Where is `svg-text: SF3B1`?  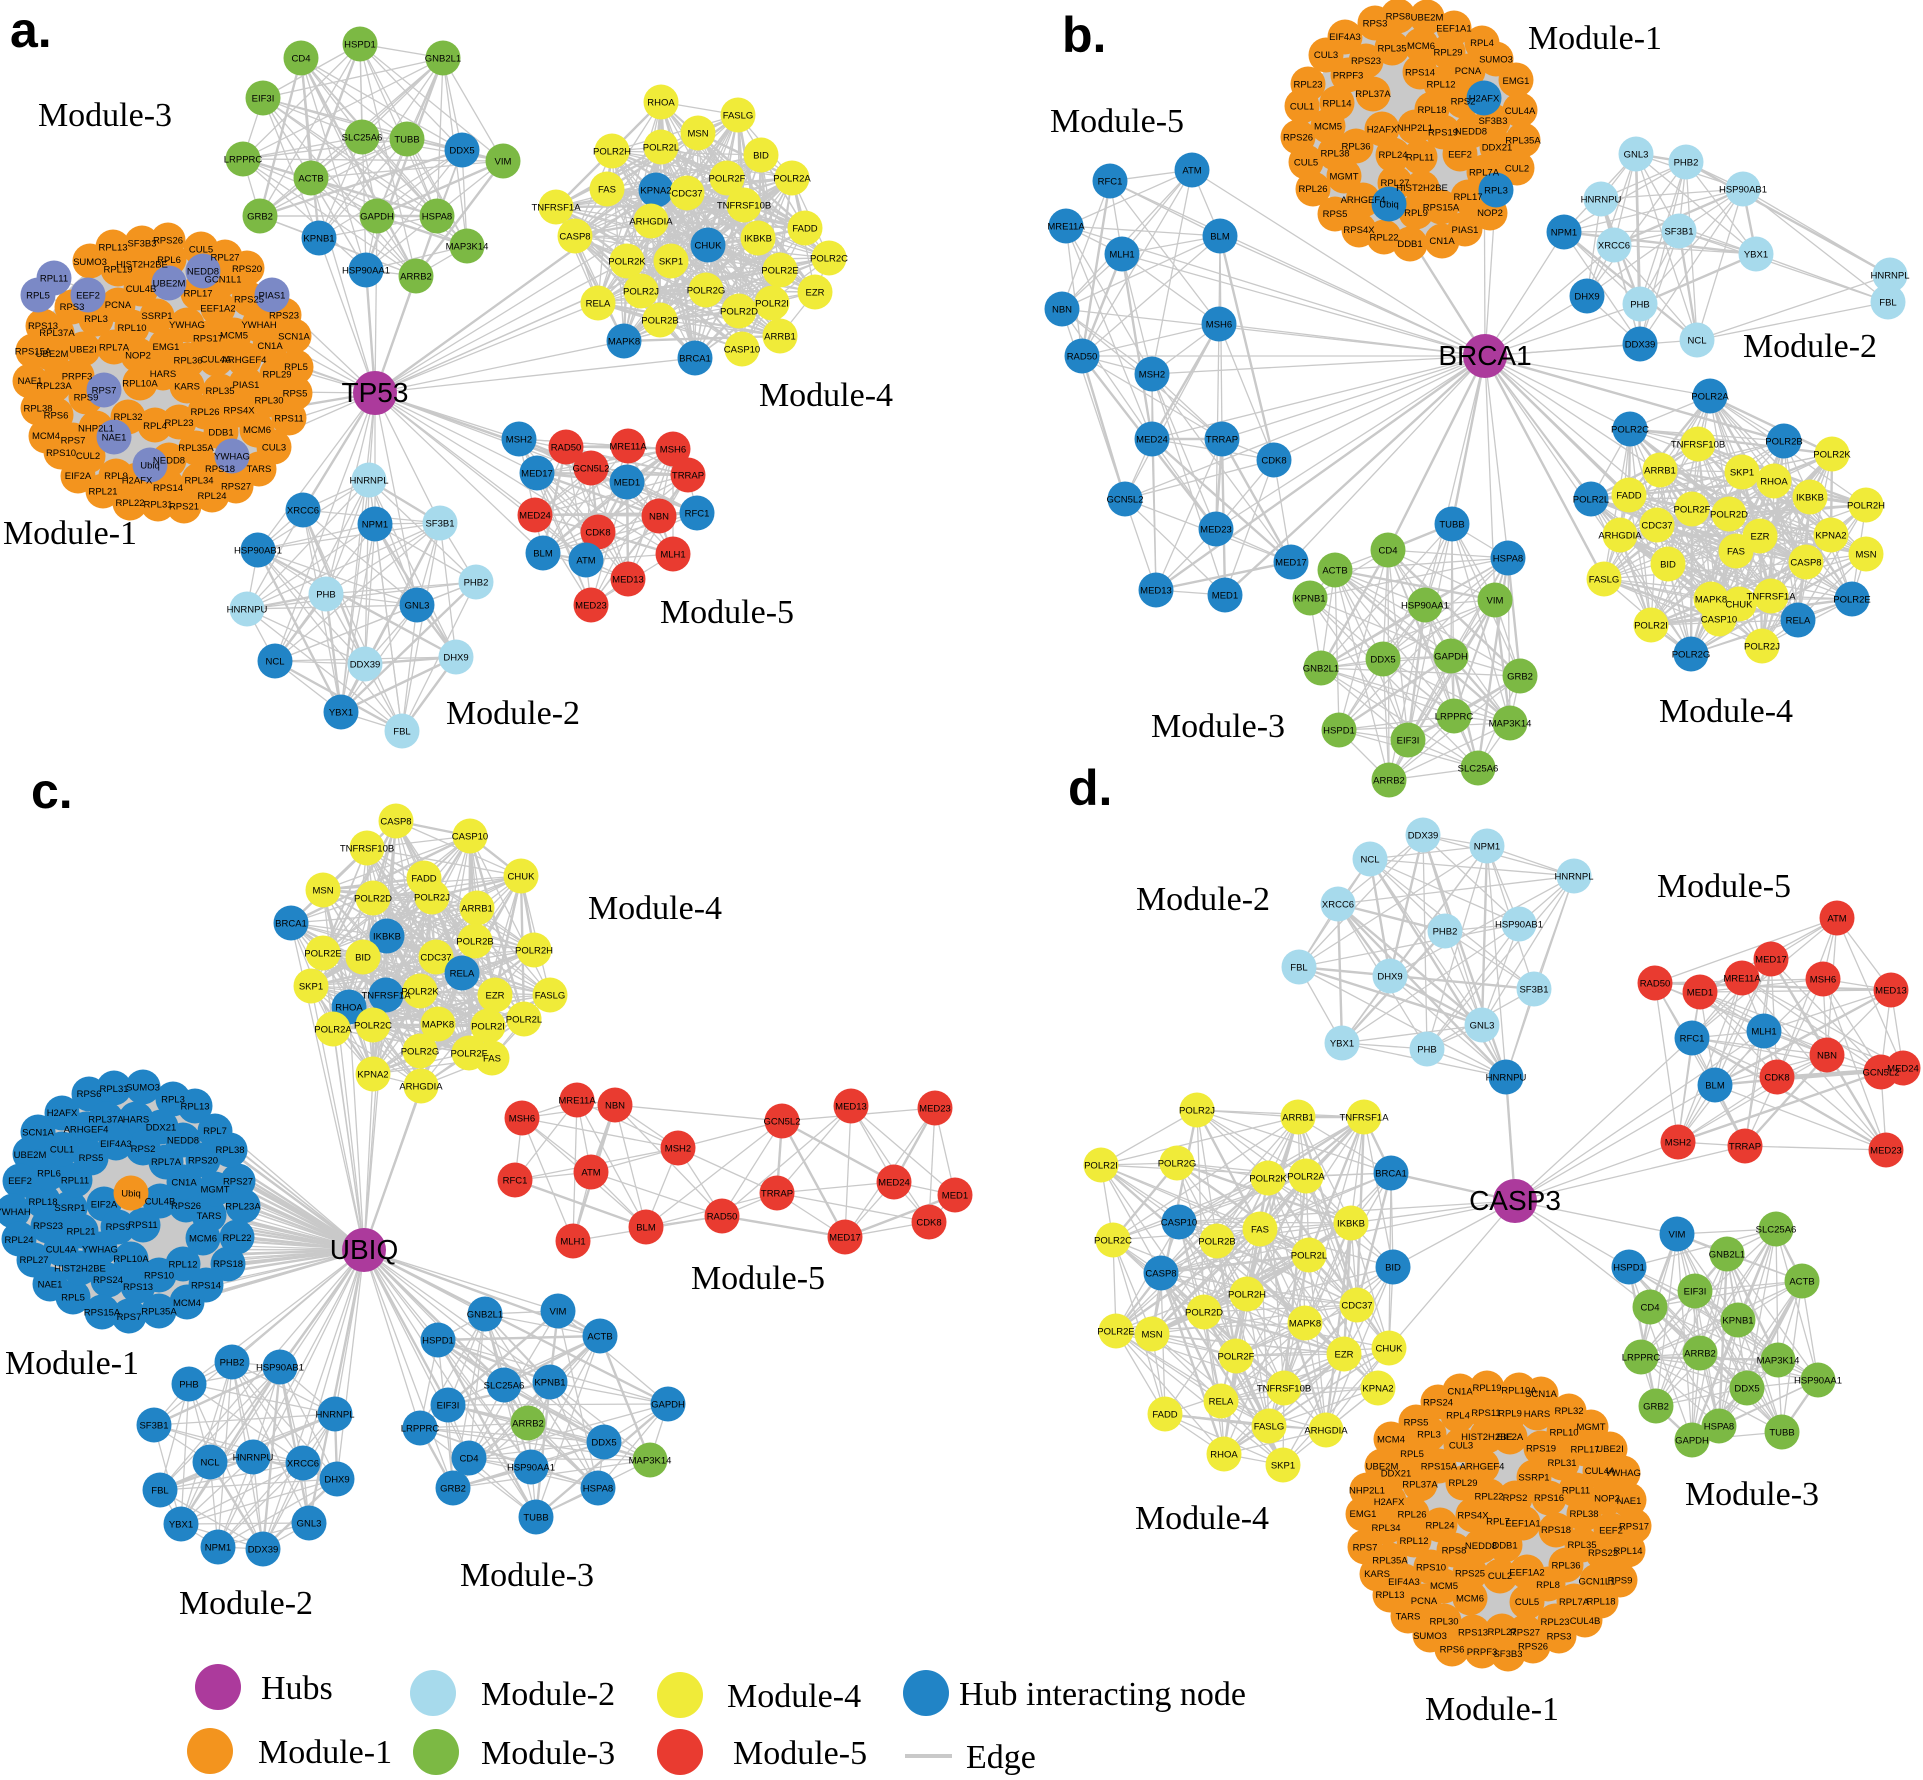
svg-text: SF3B1 is located at coordinates (439, 523).